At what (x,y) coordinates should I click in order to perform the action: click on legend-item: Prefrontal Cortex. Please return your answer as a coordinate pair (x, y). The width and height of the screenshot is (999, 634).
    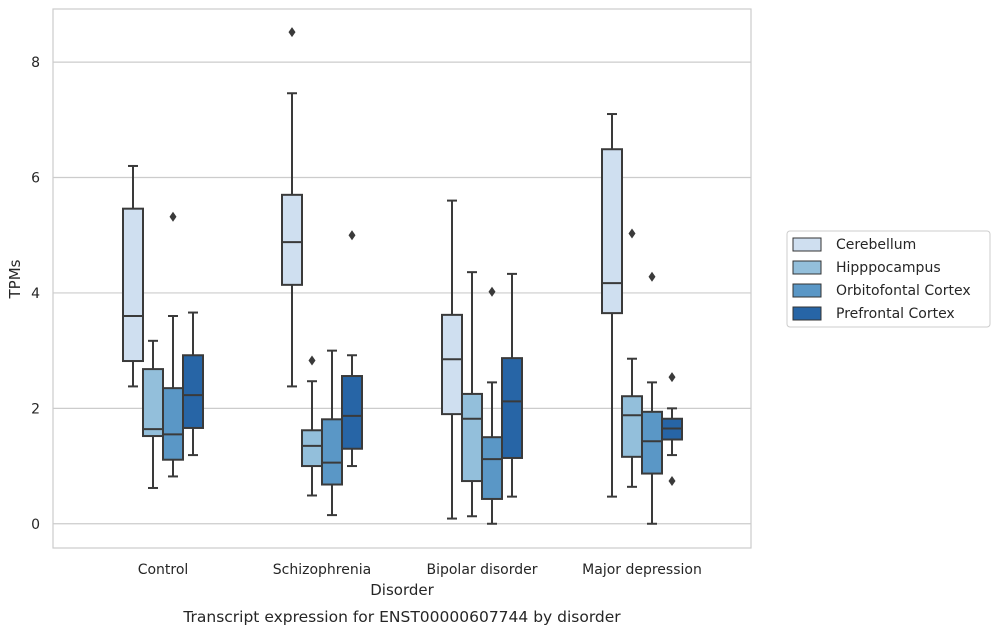
    Looking at the image, I should click on (873, 314).